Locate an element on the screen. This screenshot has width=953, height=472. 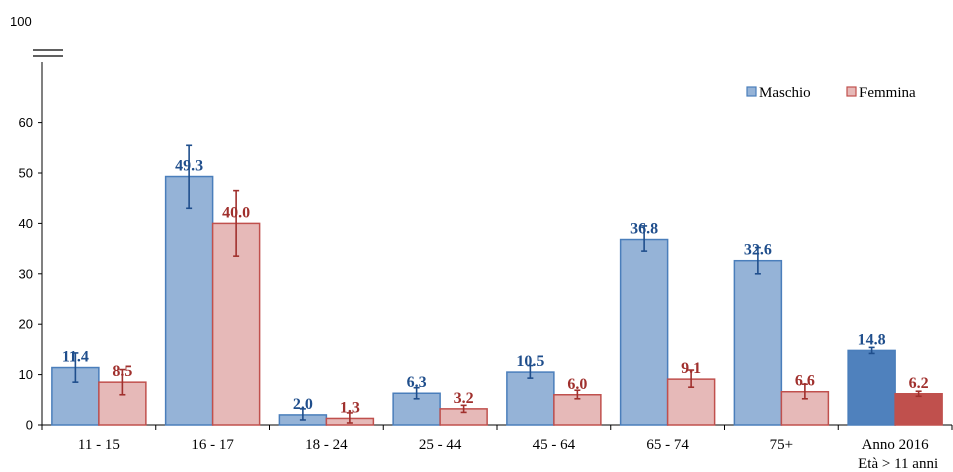
x-tick-sublabel: Età > 11 anni is located at coordinates (898, 464).